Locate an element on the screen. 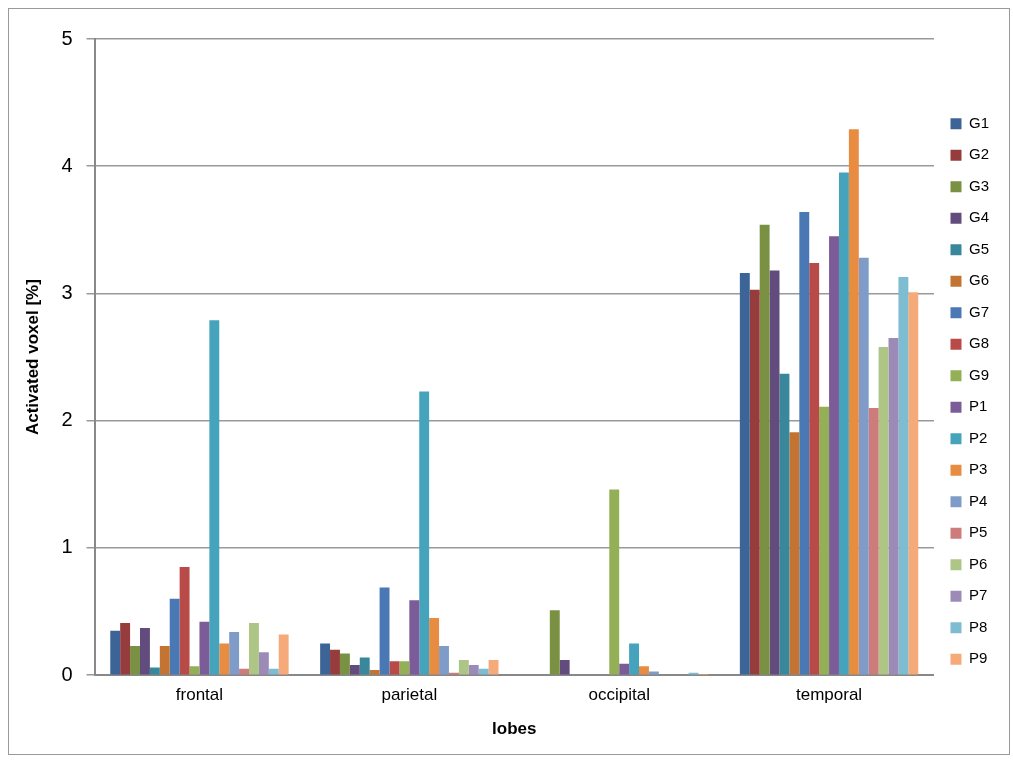 The height and width of the screenshot is (760, 1013). legend-label: G2 is located at coordinates (979, 154).